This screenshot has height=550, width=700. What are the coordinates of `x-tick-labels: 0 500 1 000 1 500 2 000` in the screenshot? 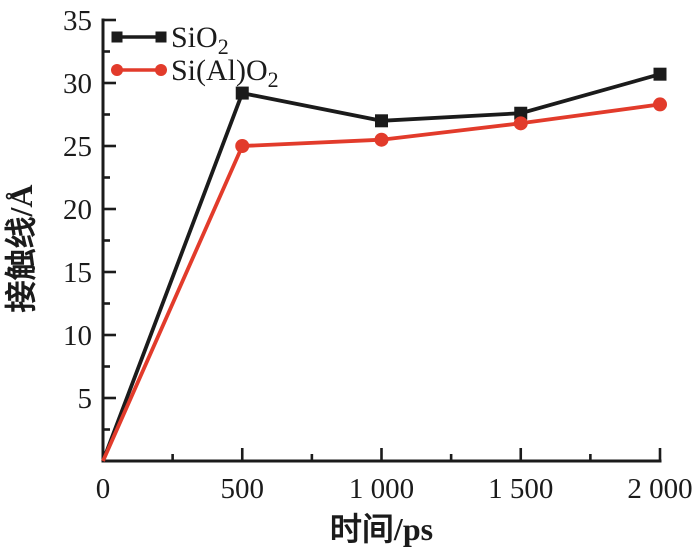 It's located at (394, 489).